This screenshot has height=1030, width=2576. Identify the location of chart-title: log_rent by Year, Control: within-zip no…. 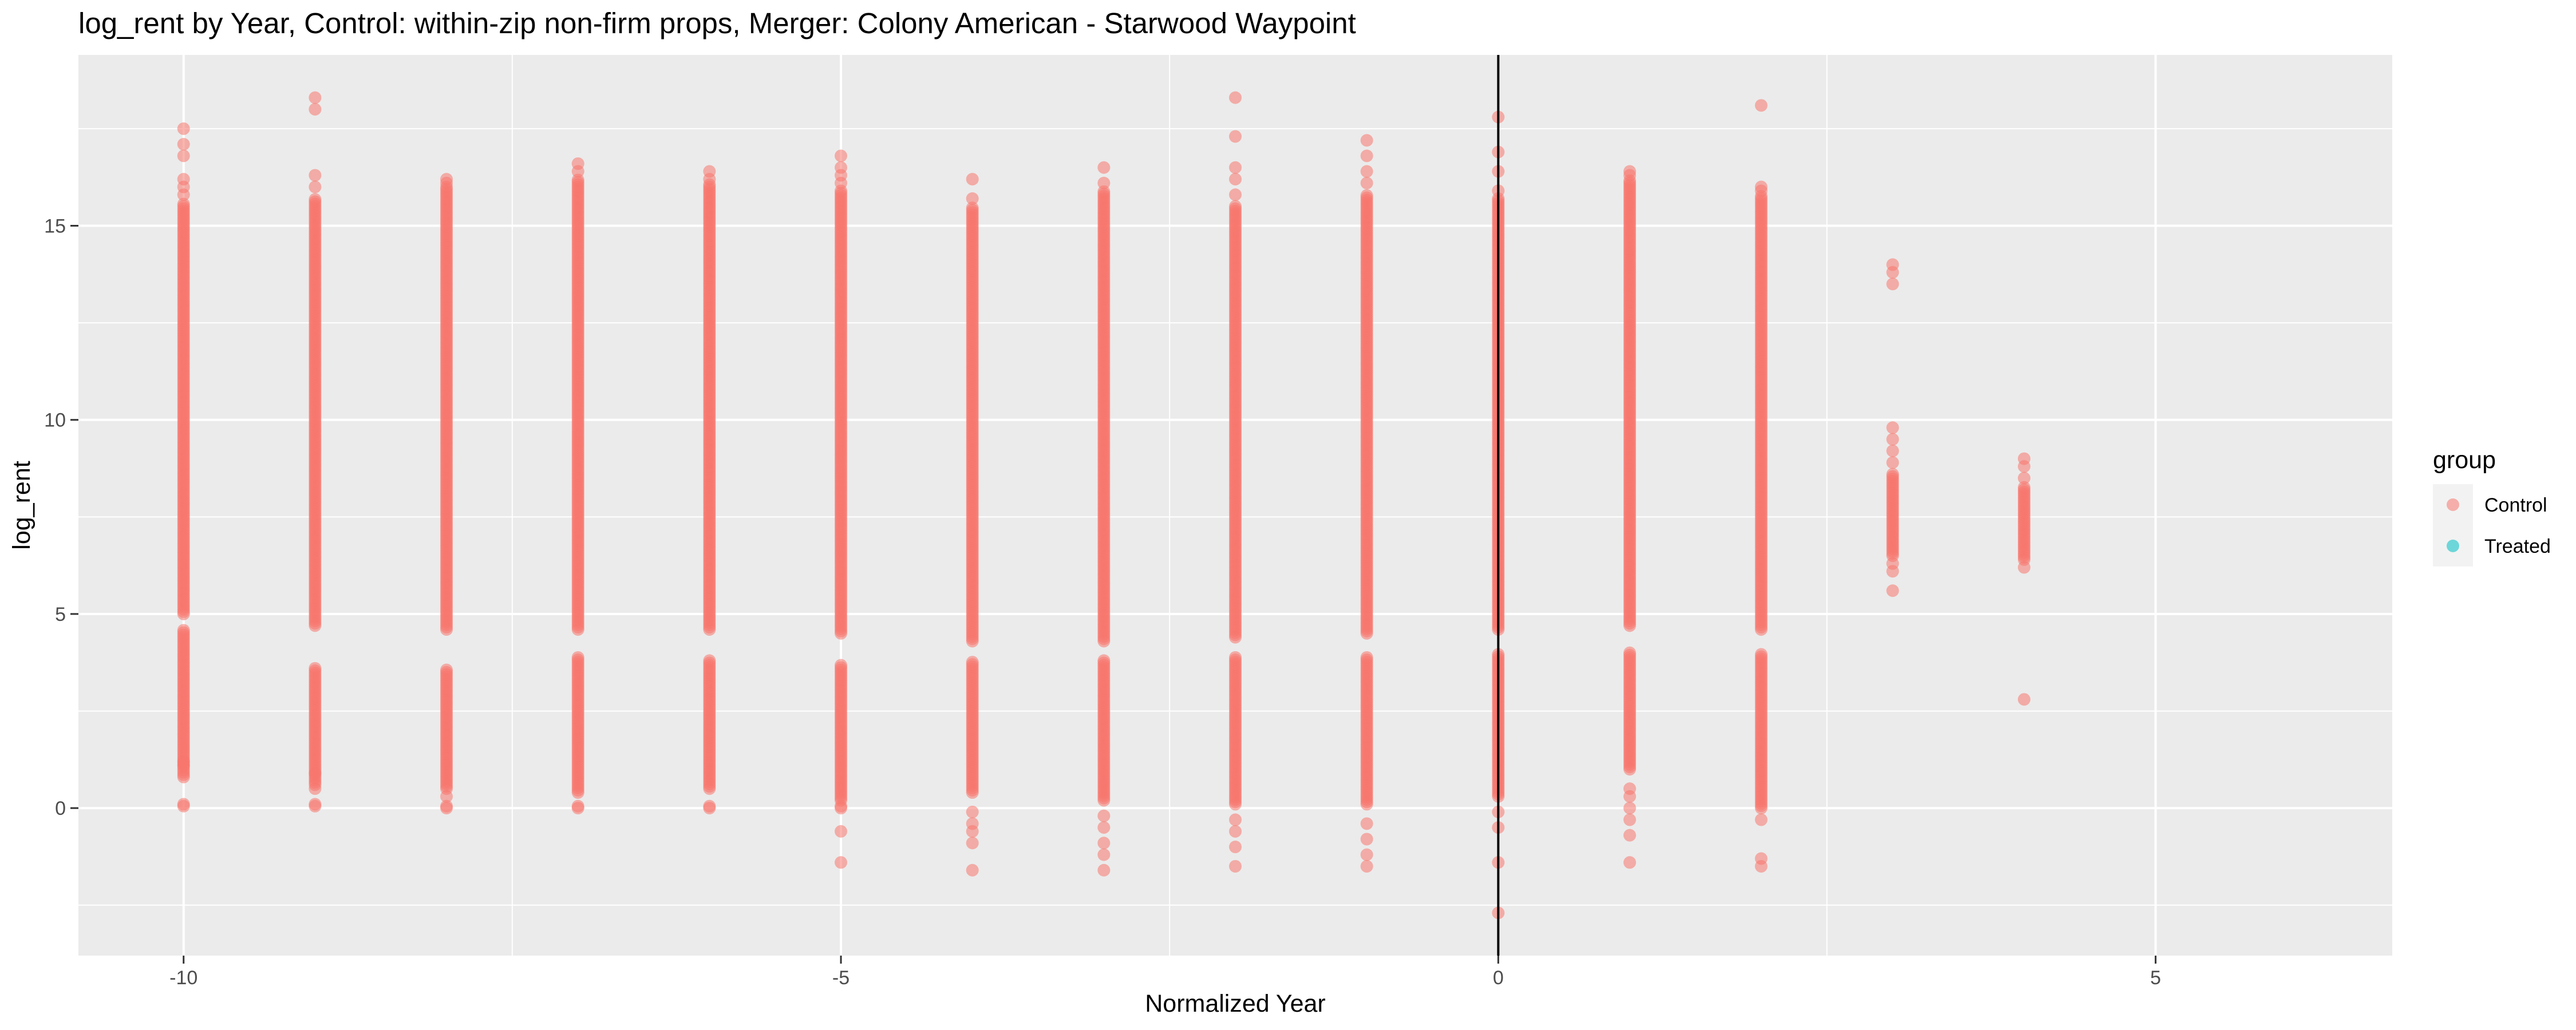
(717, 23).